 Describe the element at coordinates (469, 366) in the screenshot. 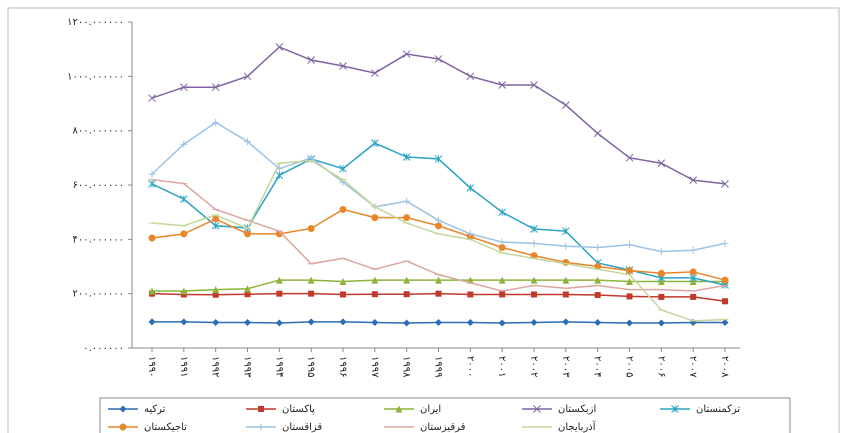

I see `x-tick-label: ۲۰۰۰` at that location.